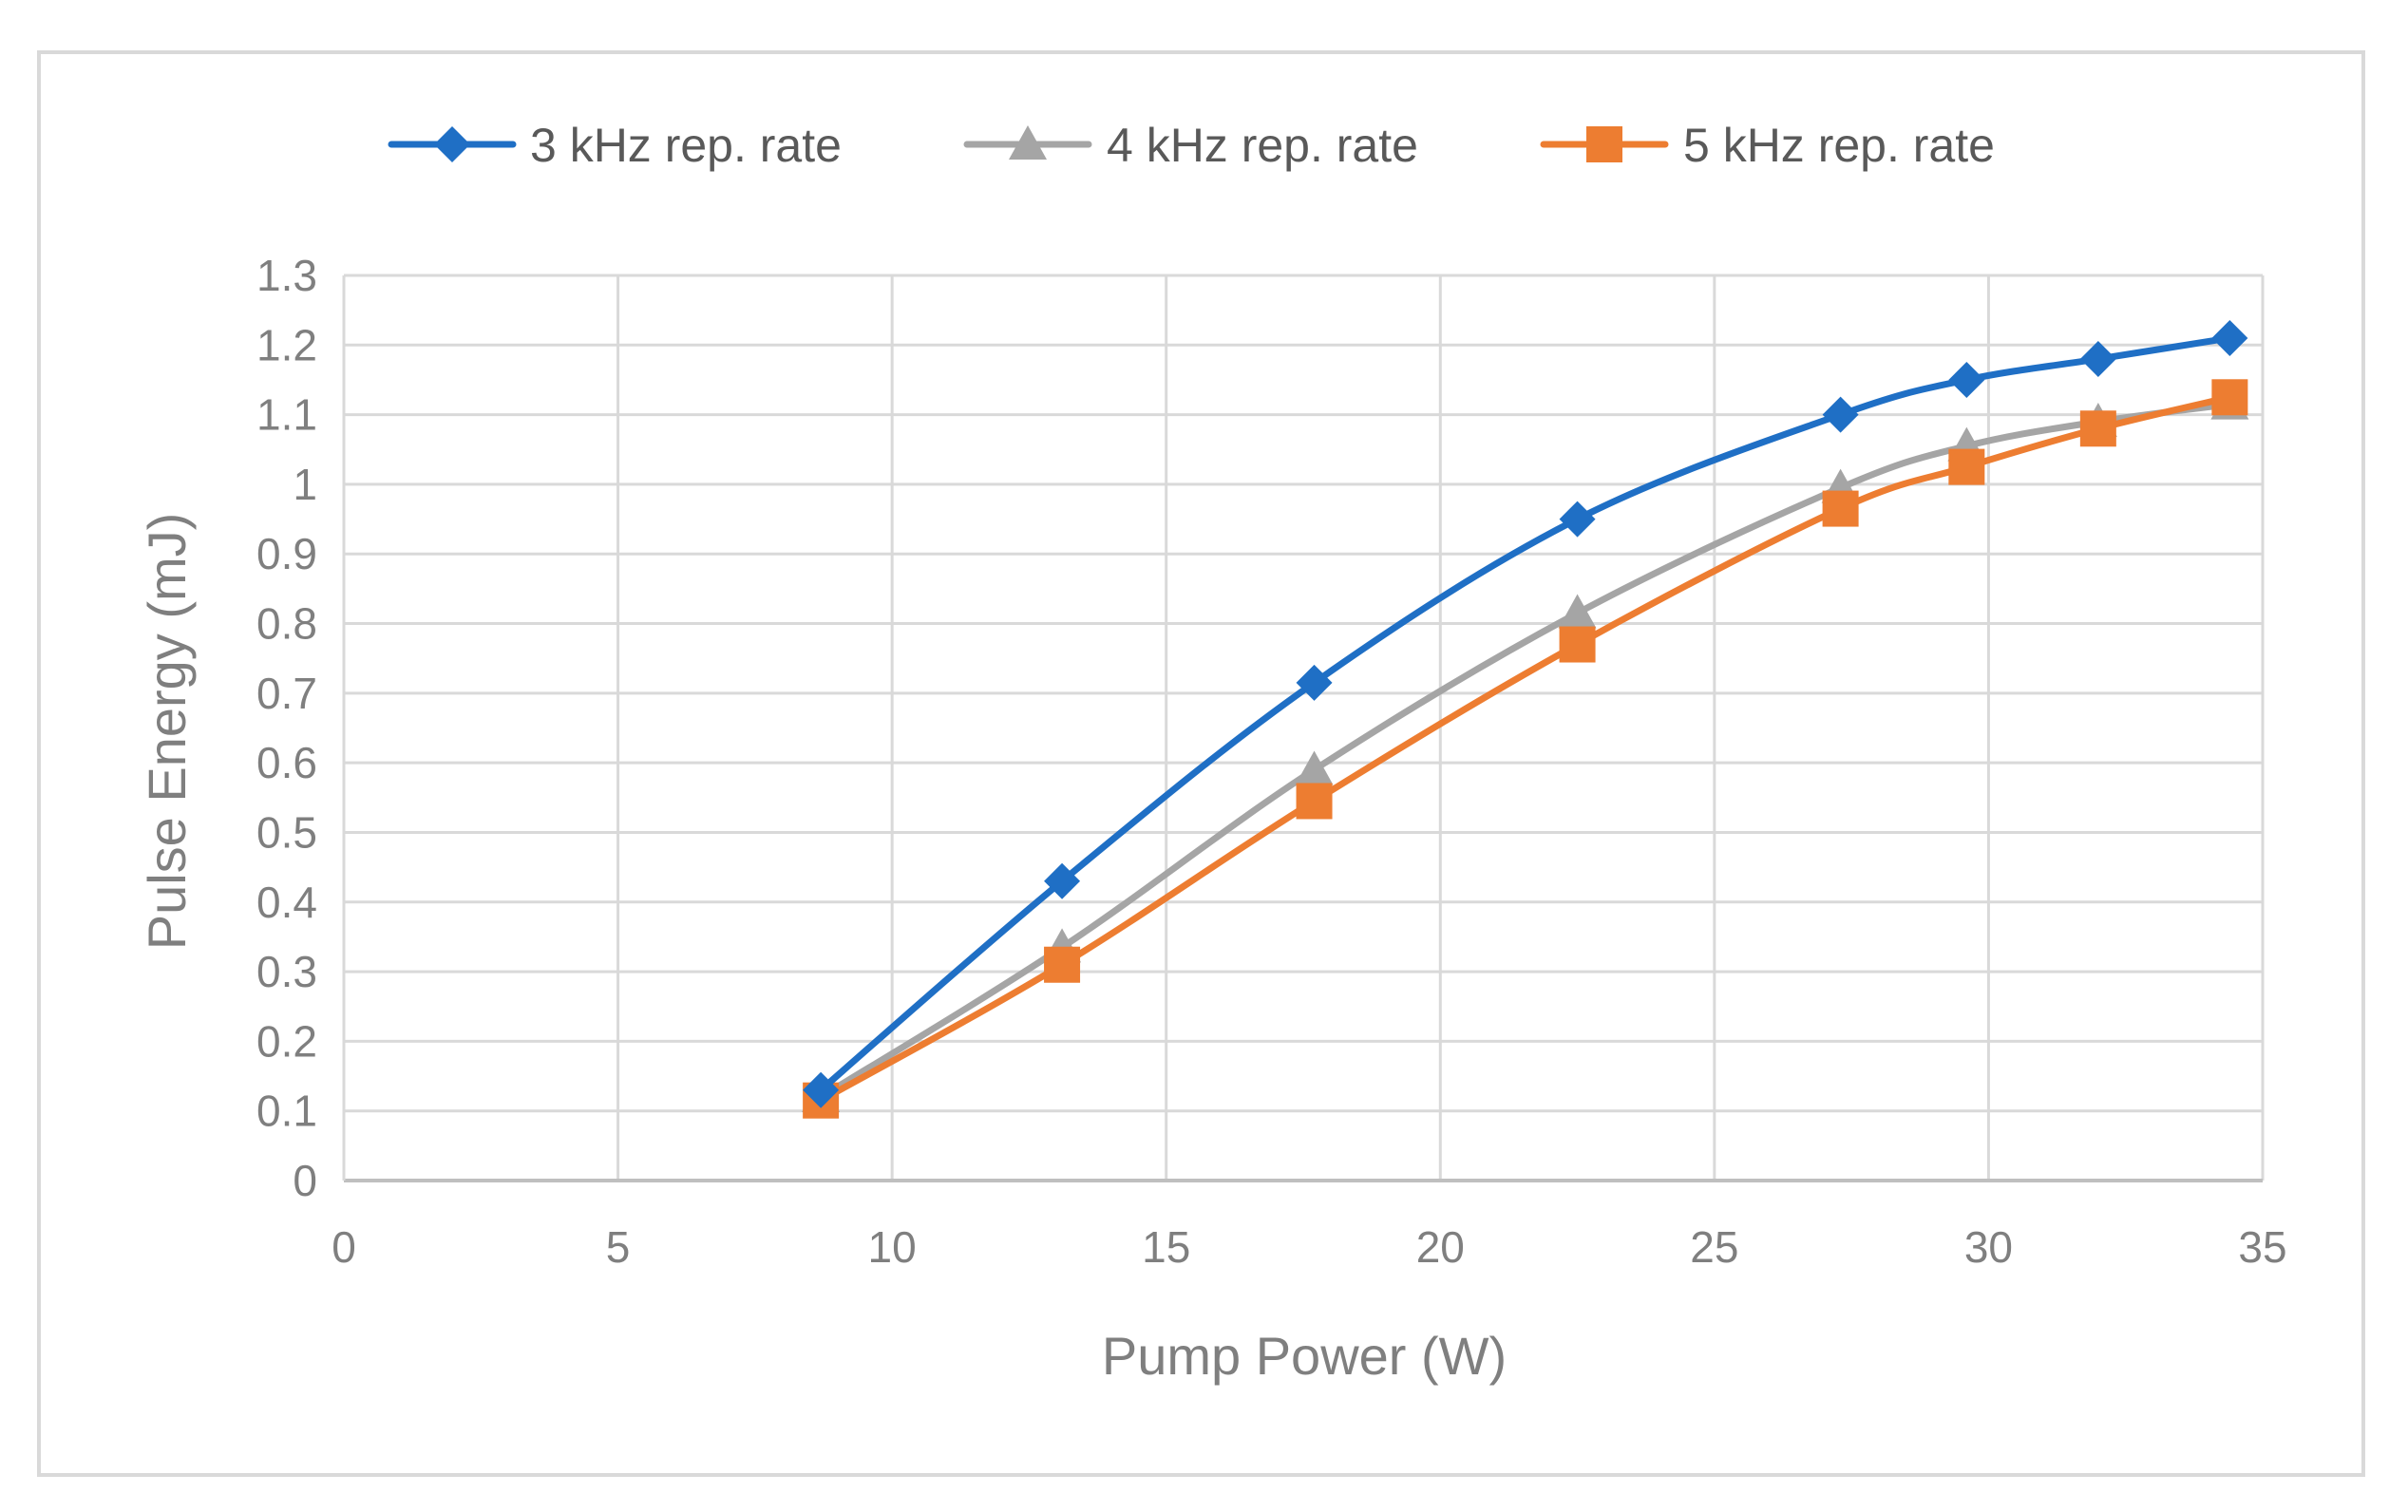  I want to click on legend-item: 3 kHz rep. rate, so click(615, 145).